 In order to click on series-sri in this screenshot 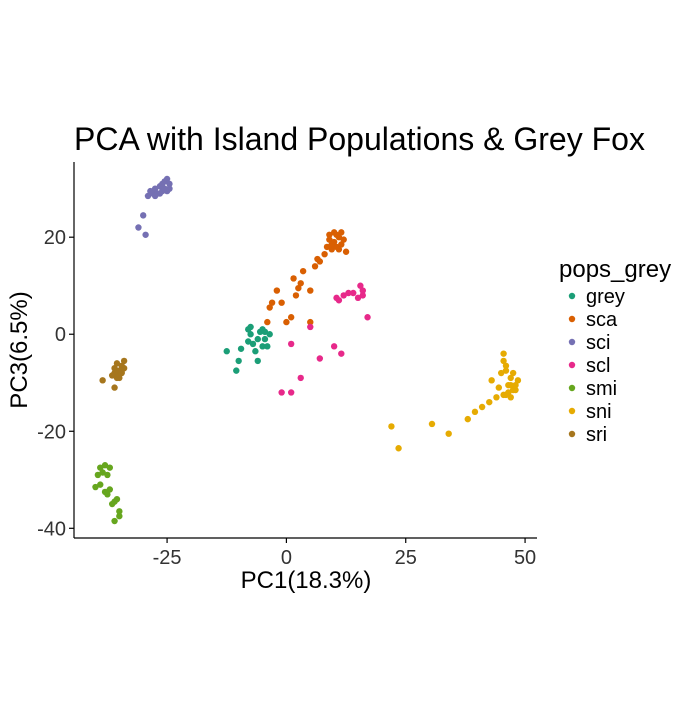, I will do `click(113, 374)`.